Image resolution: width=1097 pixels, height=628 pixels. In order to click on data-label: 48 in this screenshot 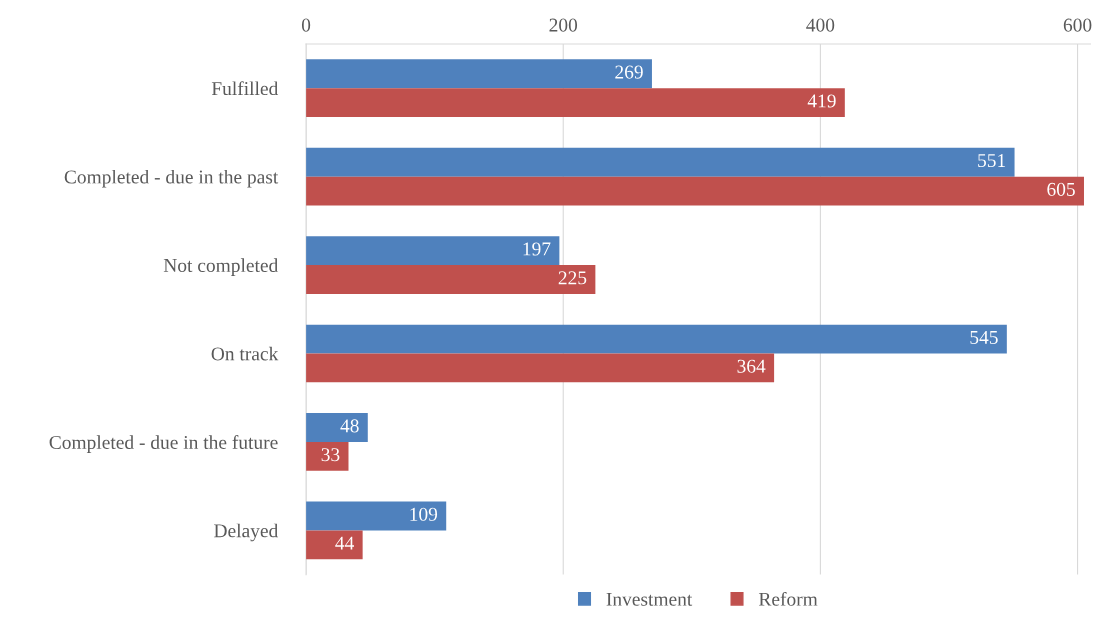, I will do `click(349, 426)`.